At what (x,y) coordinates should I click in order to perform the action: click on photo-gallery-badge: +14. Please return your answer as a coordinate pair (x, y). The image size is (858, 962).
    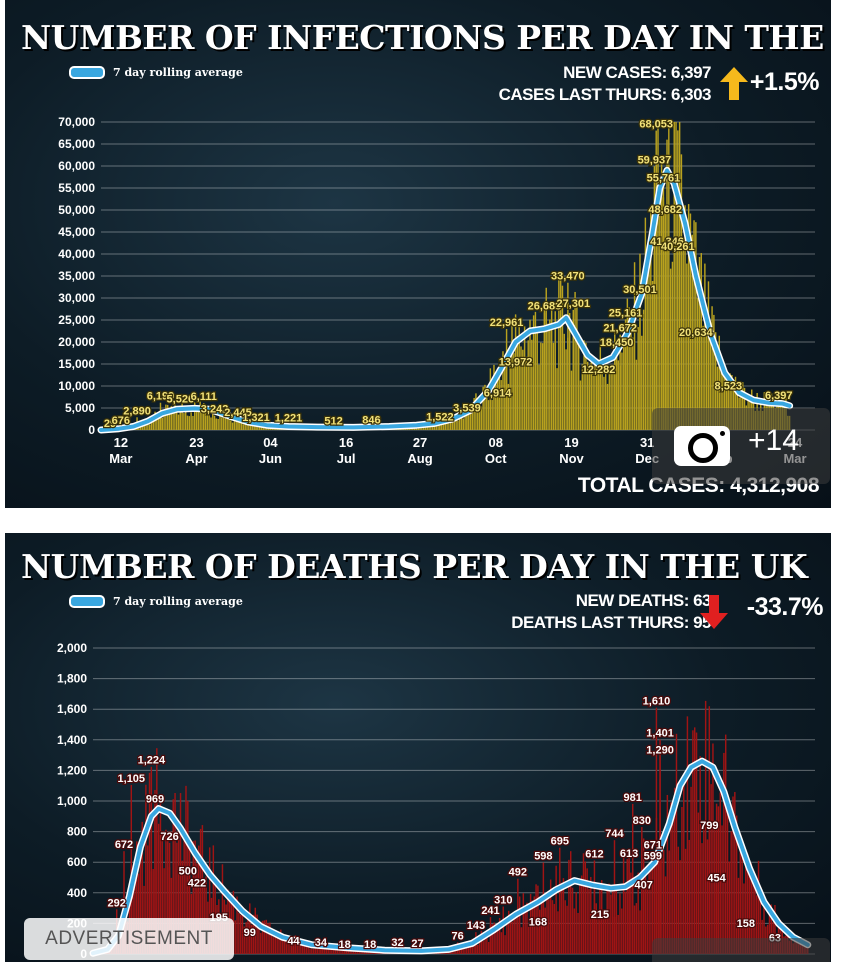
    Looking at the image, I should click on (741, 446).